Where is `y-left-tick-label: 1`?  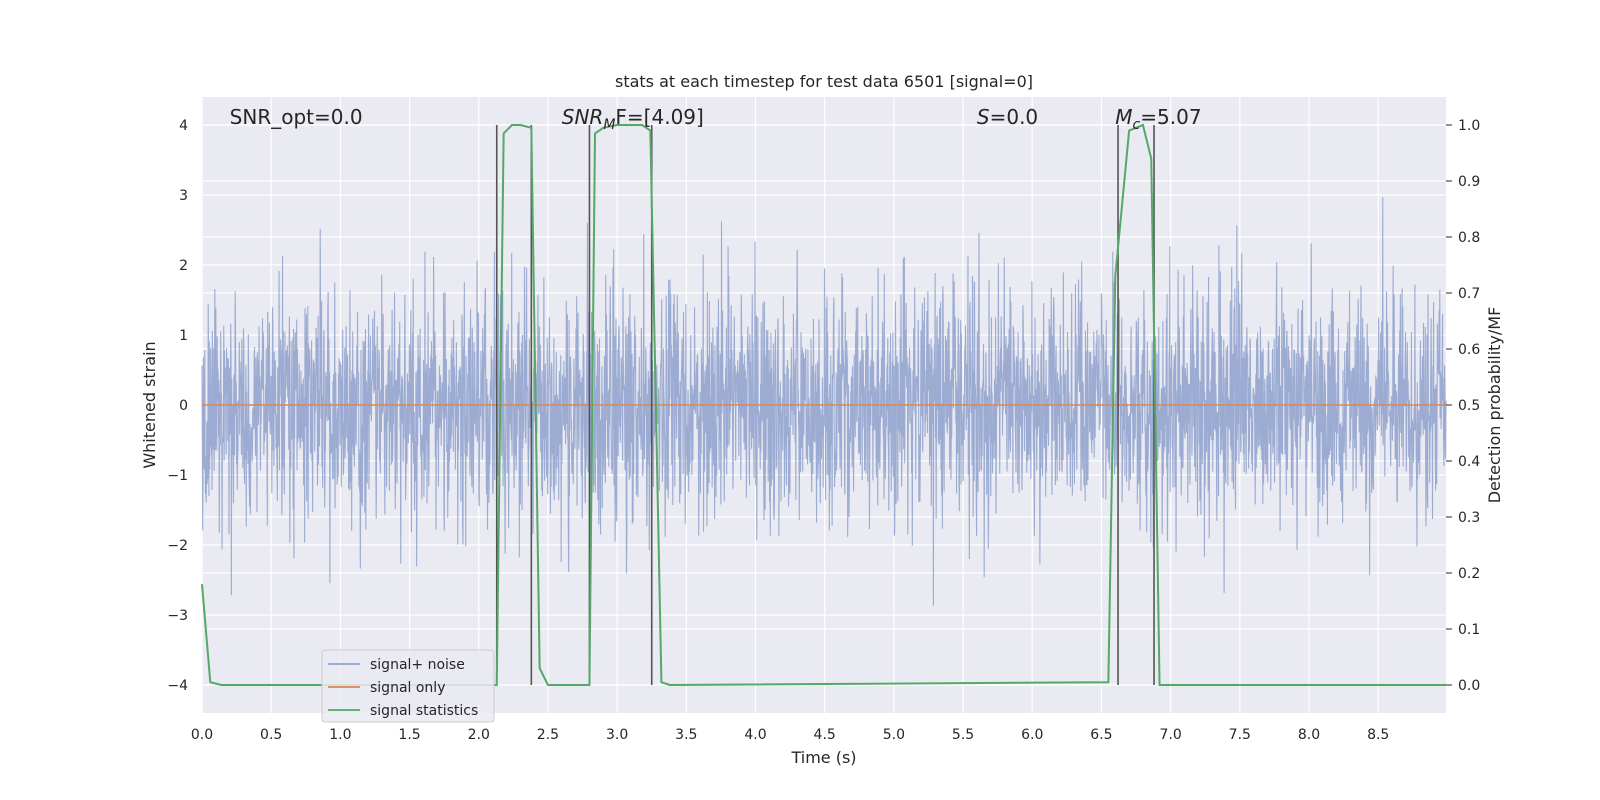 y-left-tick-label: 1 is located at coordinates (183, 336).